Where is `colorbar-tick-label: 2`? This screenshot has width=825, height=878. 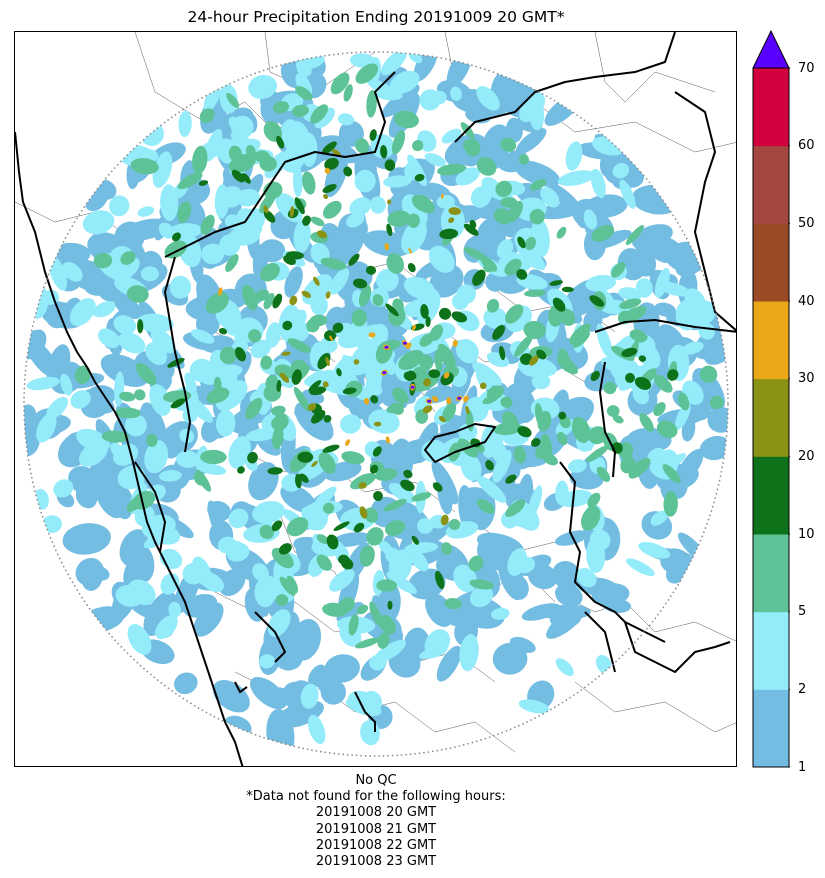
colorbar-tick-label: 2 is located at coordinates (802, 689).